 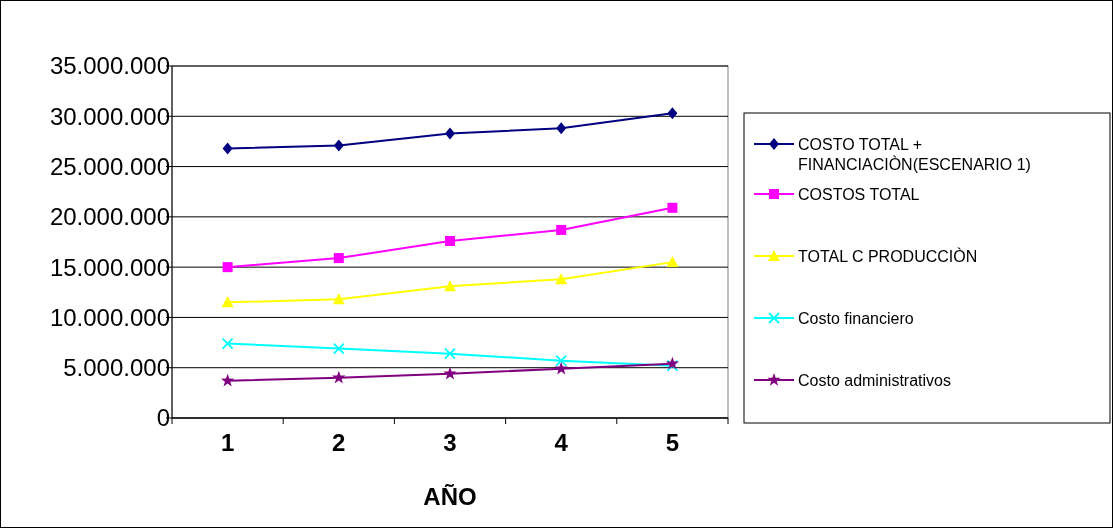 What do you see at coordinates (109, 116) in the screenshot?
I see `y-tick-label: 30.000.000` at bounding box center [109, 116].